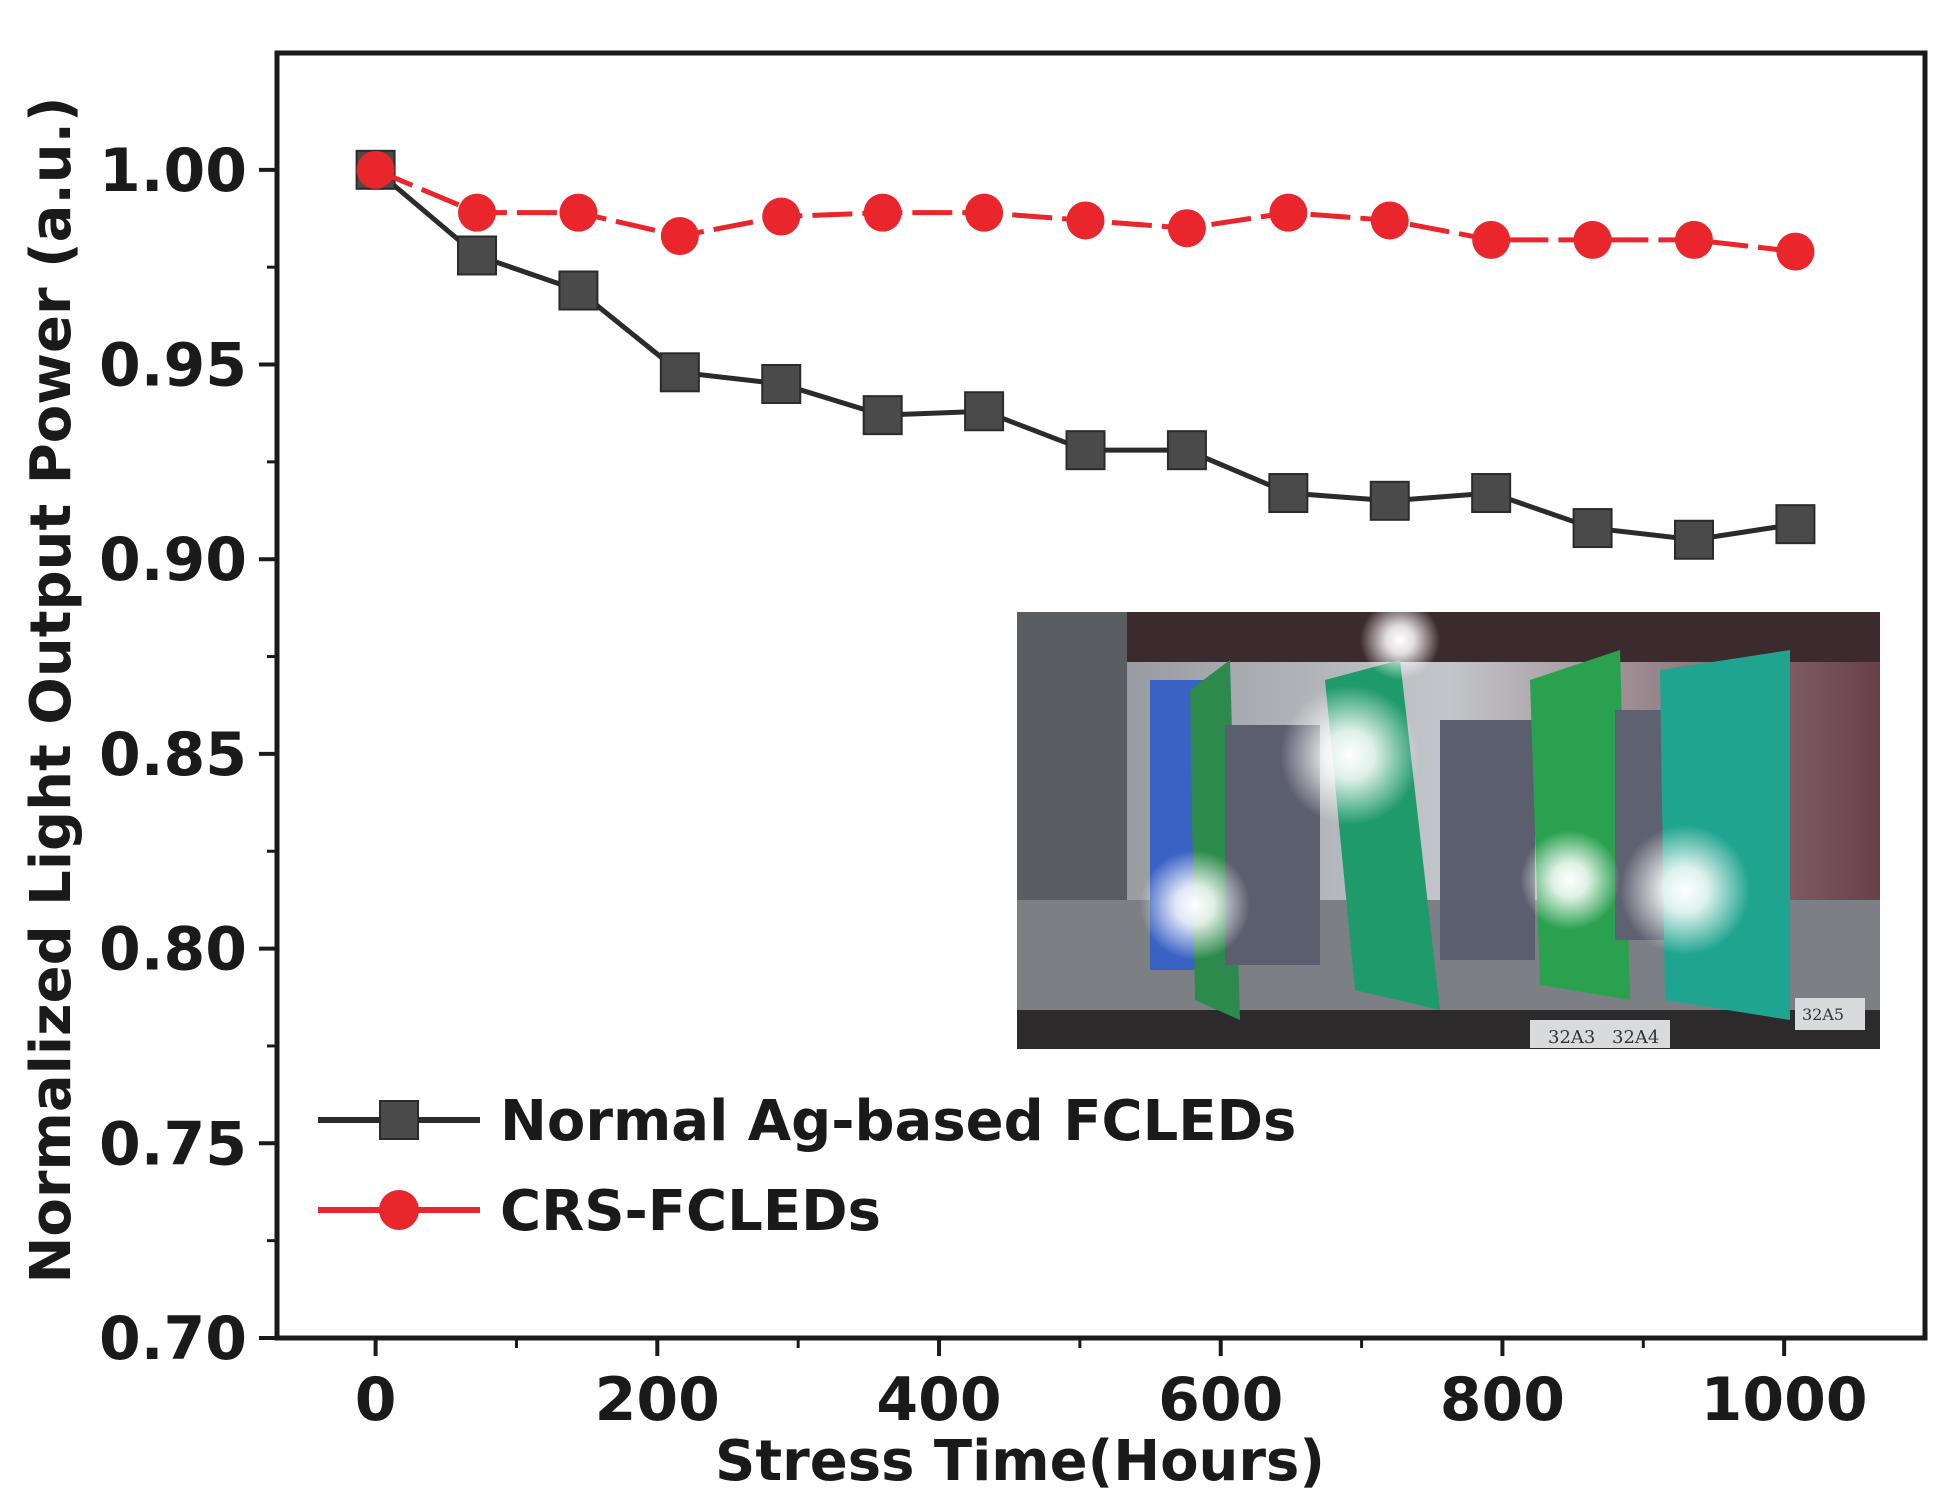 This screenshot has height=1505, width=1953. I want to click on x-axis-title: Stress Time(Hours), so click(1020, 1461).